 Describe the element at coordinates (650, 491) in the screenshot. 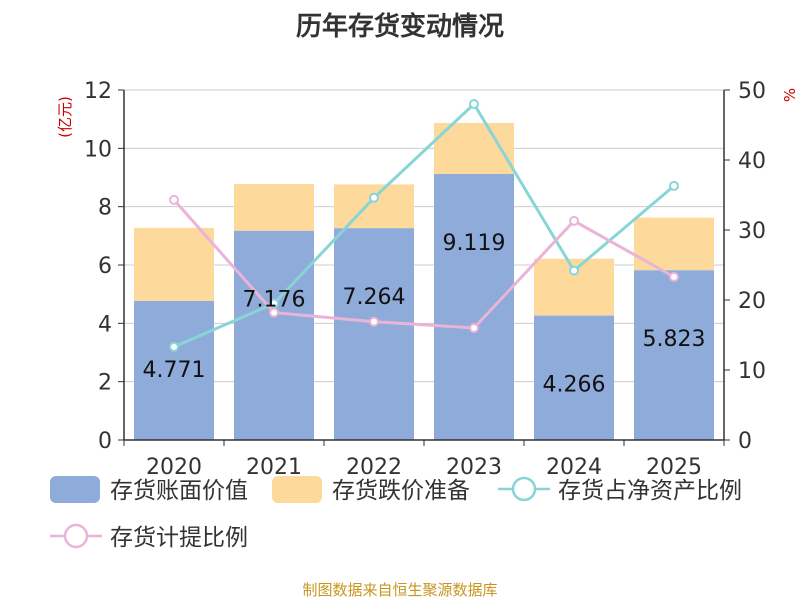

I see `legend-label: 存货占净资产比例` at that location.